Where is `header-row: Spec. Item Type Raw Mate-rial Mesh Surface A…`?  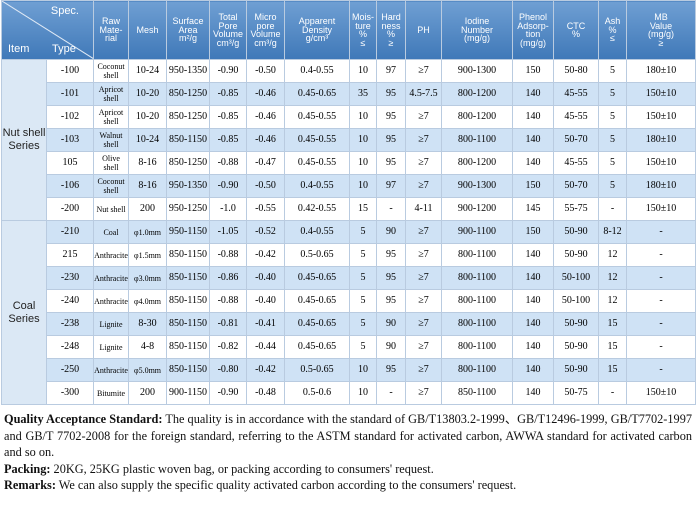
header-row: Spec. Item Type Raw Mate-rial Mesh Surface A… is located at coordinates (348, 30).